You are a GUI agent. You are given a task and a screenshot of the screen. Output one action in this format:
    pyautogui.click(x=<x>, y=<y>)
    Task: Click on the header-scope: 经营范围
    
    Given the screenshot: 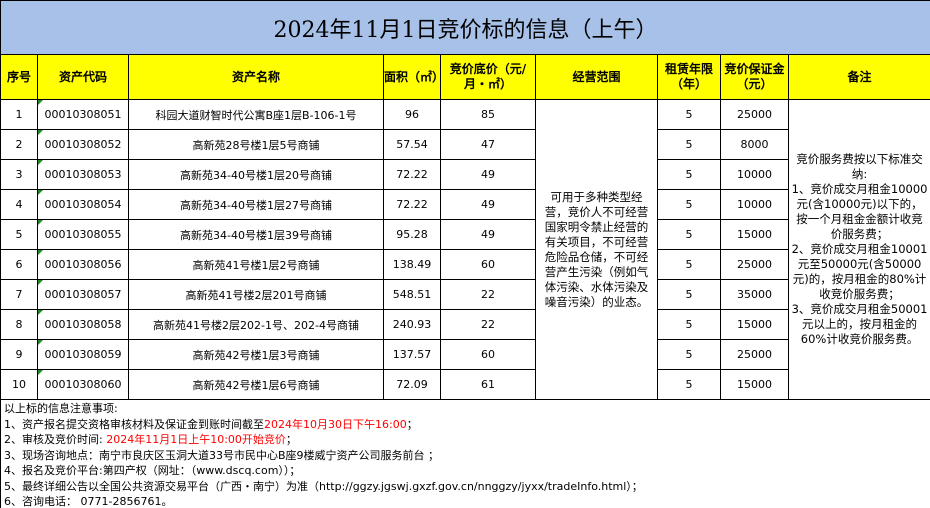 What is the action you would take?
    pyautogui.click(x=596, y=77)
    